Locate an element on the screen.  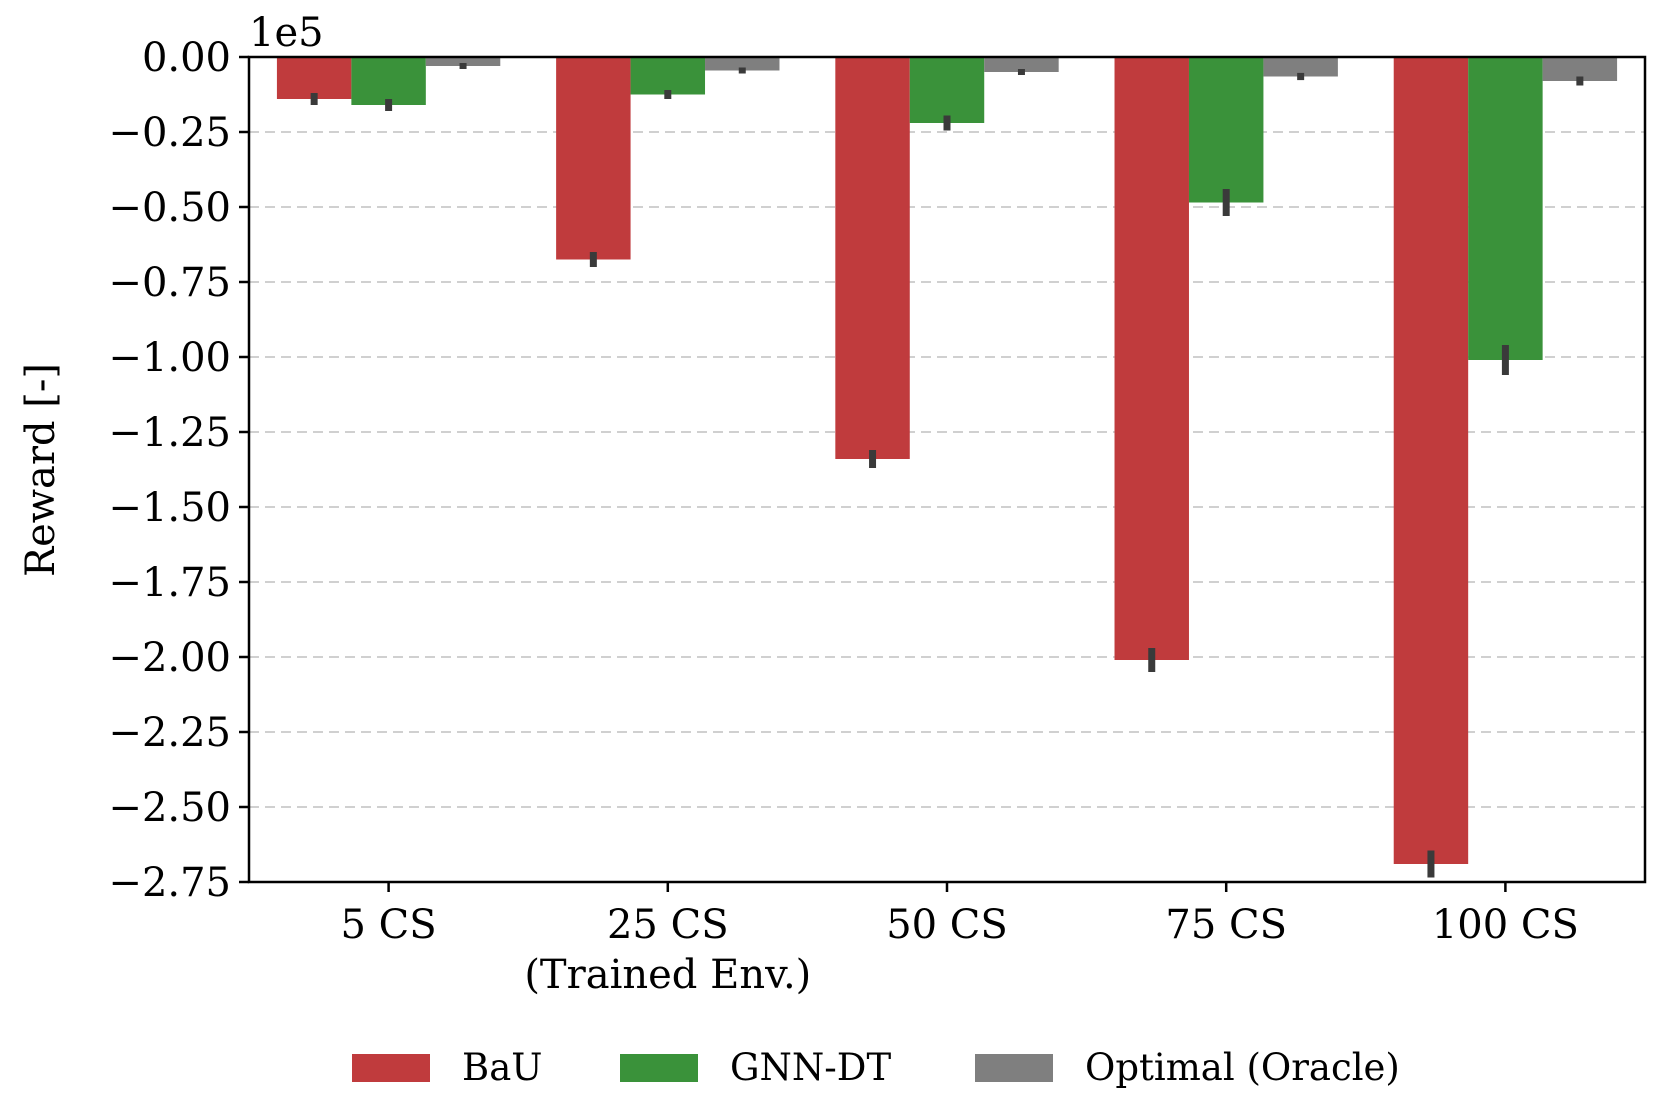
y-offset-label: 1e5 is located at coordinates (286, 33).